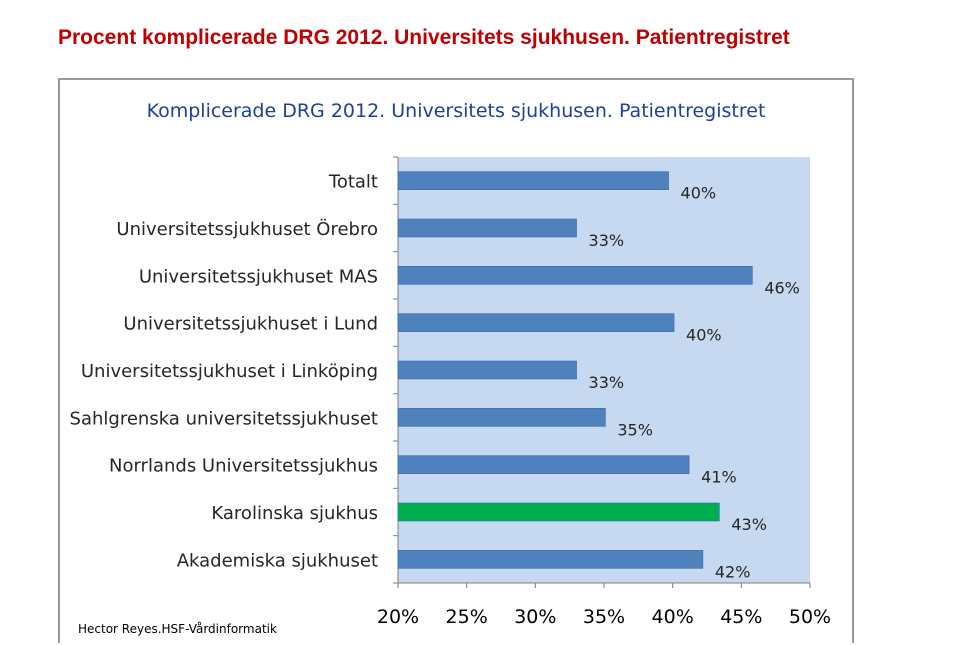  Describe the element at coordinates (229, 371) in the screenshot. I see `category-label: Universitetssjukhuset i Linköping` at that location.